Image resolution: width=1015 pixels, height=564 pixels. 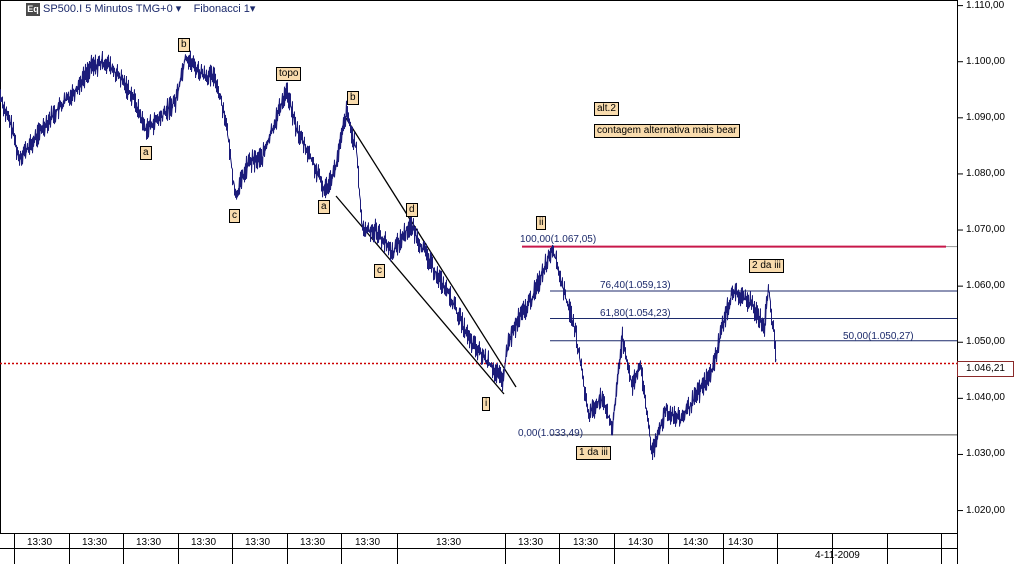 I want to click on symbol-icon: Eq, so click(x=33, y=9).